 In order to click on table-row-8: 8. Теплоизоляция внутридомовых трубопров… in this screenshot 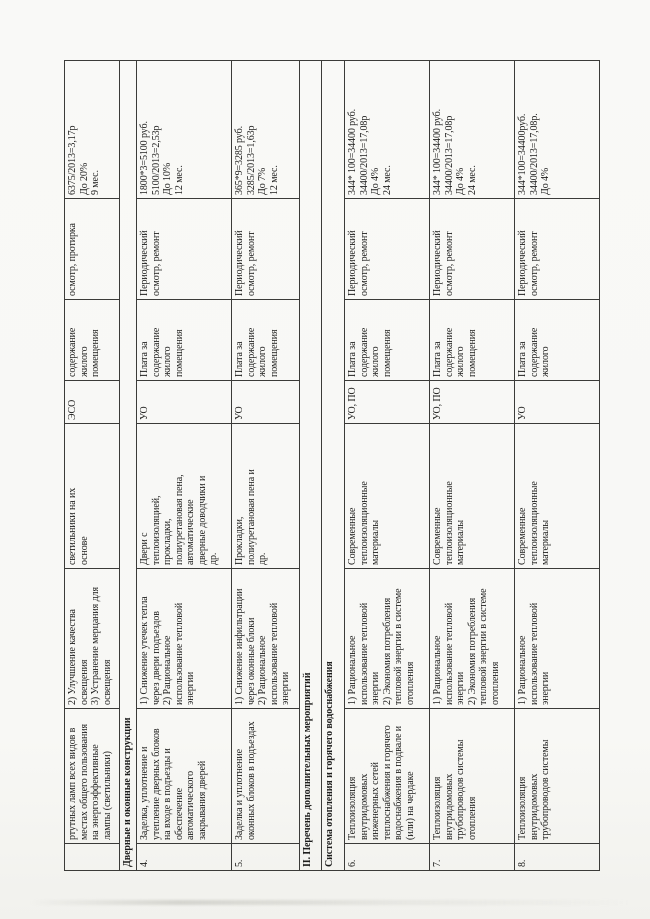, I will do `click(557, 465)`.